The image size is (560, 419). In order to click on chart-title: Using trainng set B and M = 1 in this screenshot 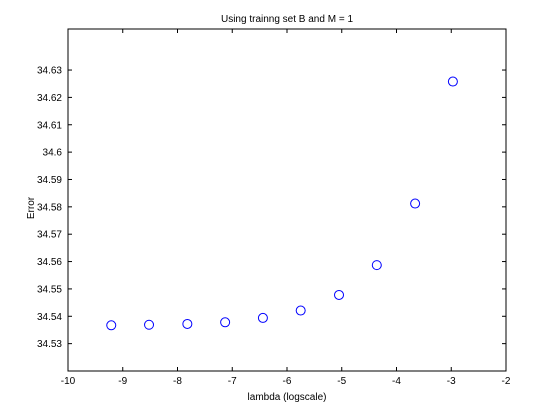, I will do `click(287, 19)`.